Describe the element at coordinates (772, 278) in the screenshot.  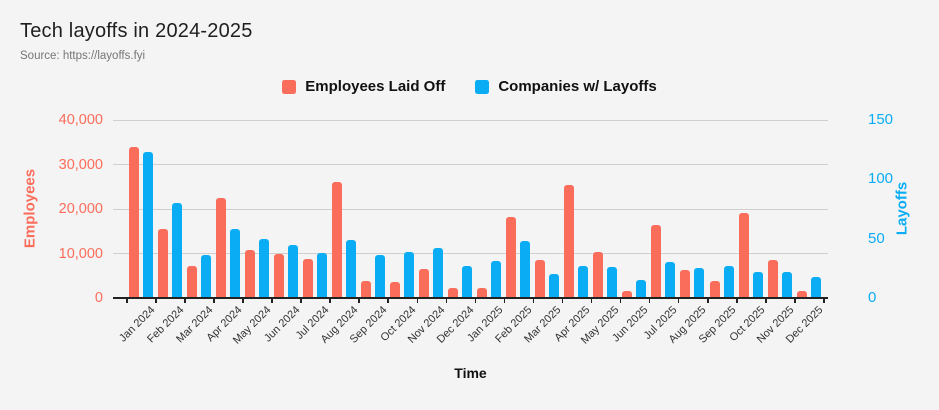
I see `bar-employees-nov-2025` at that location.